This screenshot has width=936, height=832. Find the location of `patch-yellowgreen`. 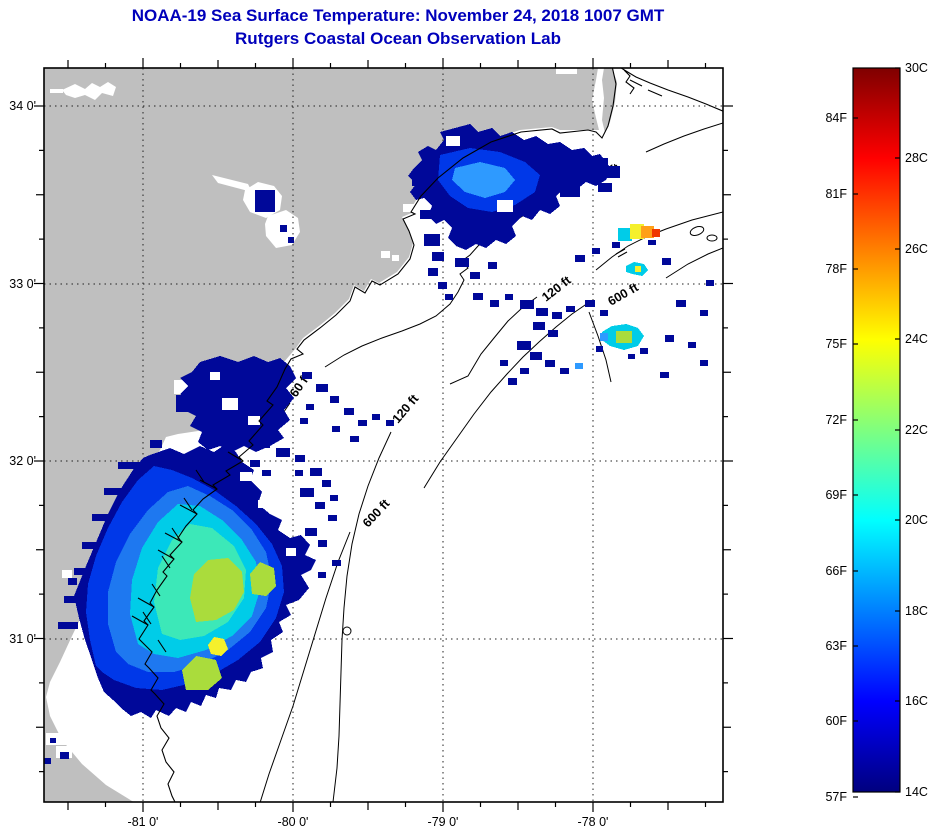

patch-yellowgreen is located at coordinates (624, 337).